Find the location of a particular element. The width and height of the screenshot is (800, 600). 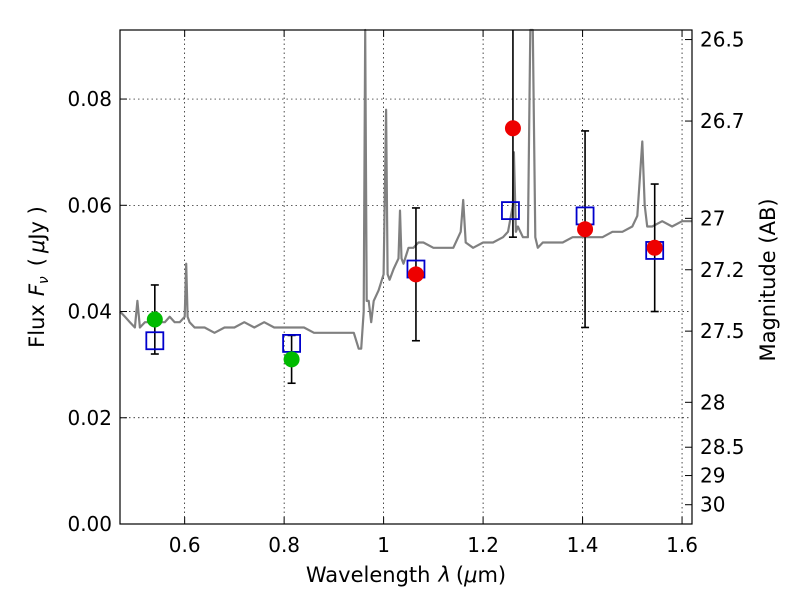

mag-tick-label: 28.5 is located at coordinates (722, 447).